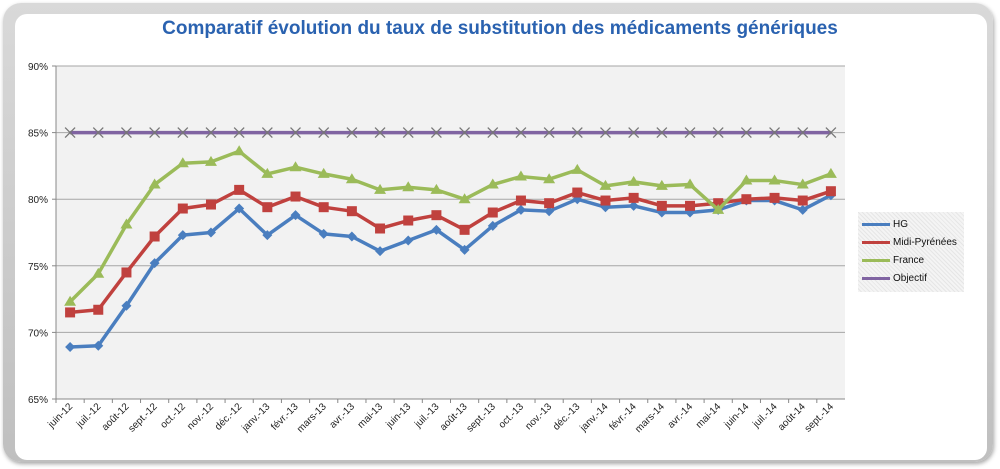  Describe the element at coordinates (38, 67) in the screenshot. I see `y-tick-label: 90%` at that location.